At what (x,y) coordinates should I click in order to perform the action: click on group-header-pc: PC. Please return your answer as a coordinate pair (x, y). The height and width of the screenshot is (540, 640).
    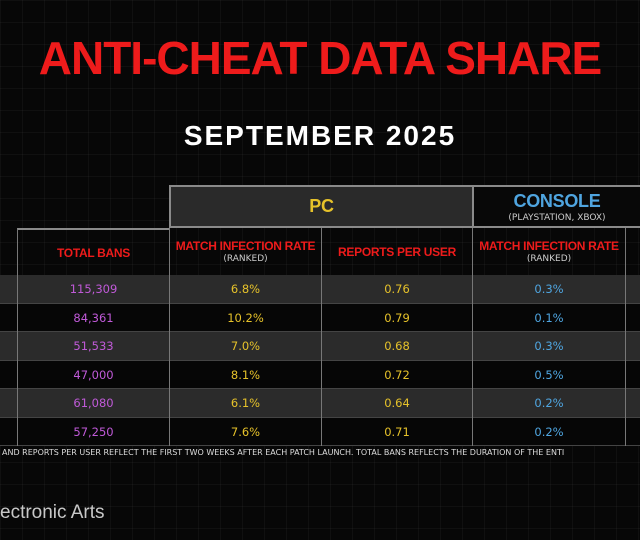
    Looking at the image, I should click on (320, 206).